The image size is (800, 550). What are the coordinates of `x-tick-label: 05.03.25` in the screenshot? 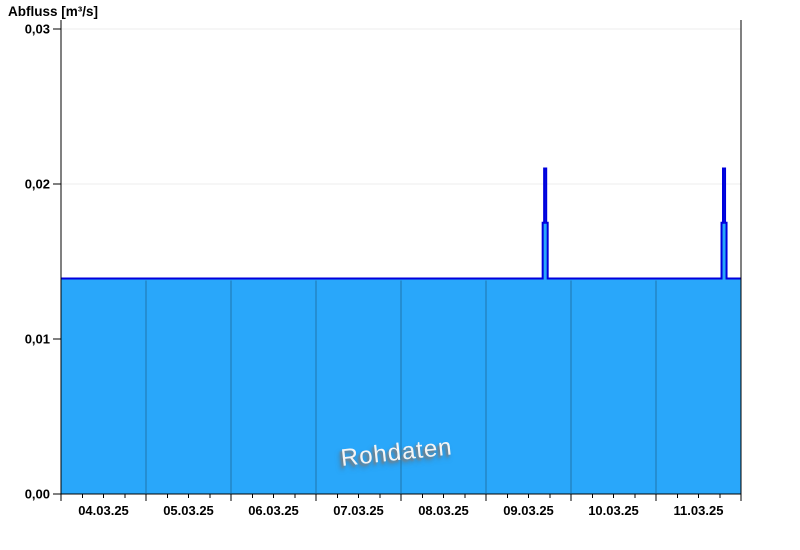 It's located at (188, 510).